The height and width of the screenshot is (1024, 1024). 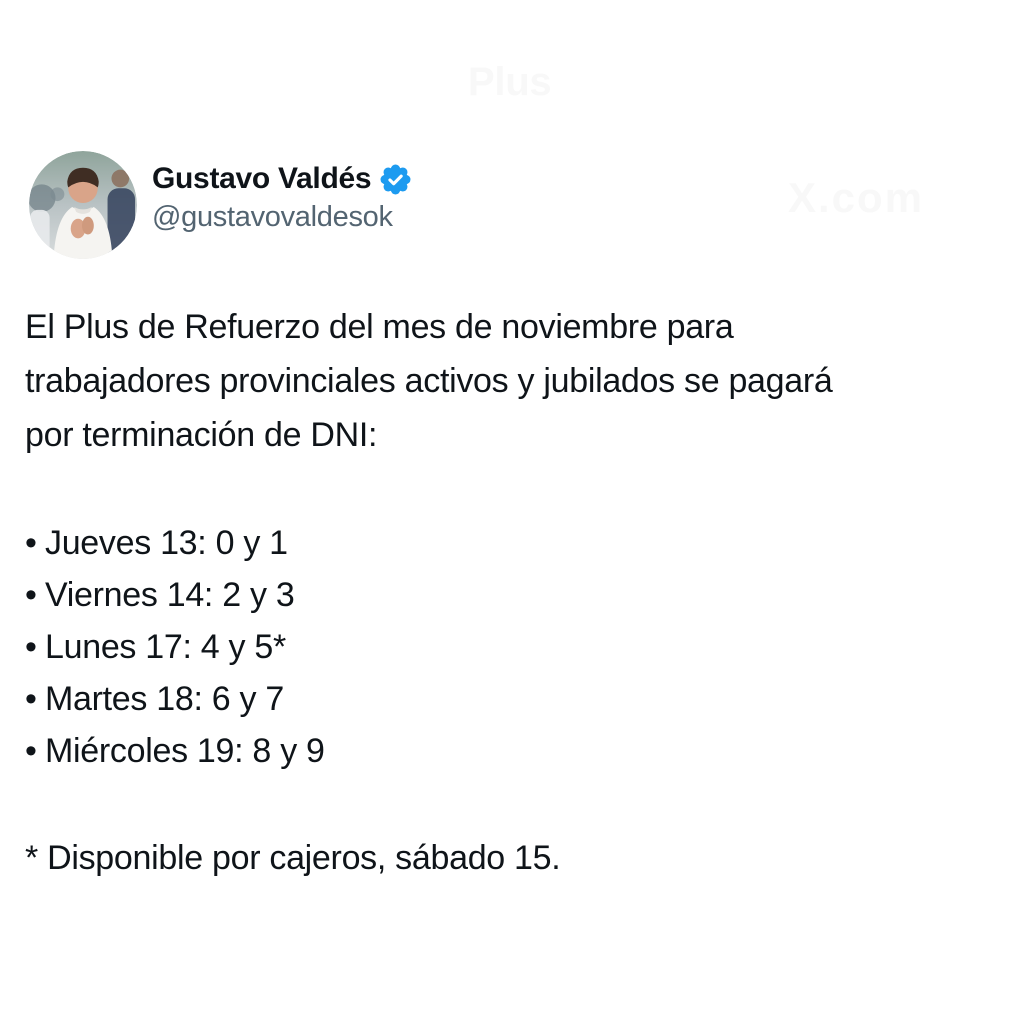 What do you see at coordinates (512, 699) in the screenshot?
I see `schedule-item: • Martes 18: 6 y 7` at bounding box center [512, 699].